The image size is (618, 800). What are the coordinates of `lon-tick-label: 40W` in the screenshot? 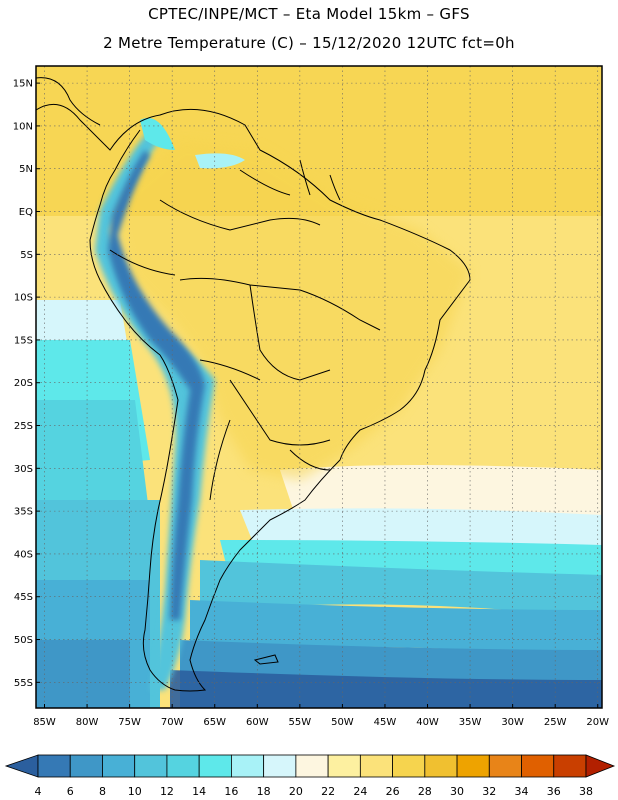 It's located at (427, 722).